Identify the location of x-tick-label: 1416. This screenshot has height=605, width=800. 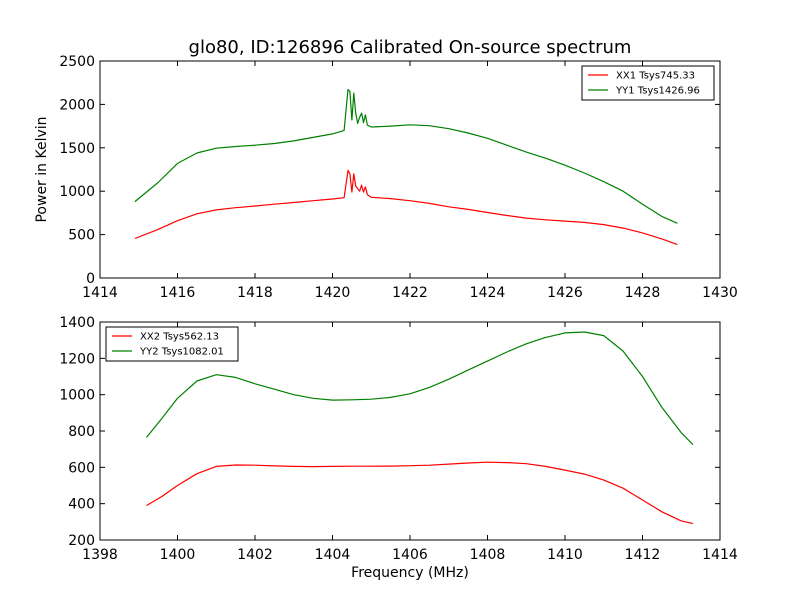
(178, 293).